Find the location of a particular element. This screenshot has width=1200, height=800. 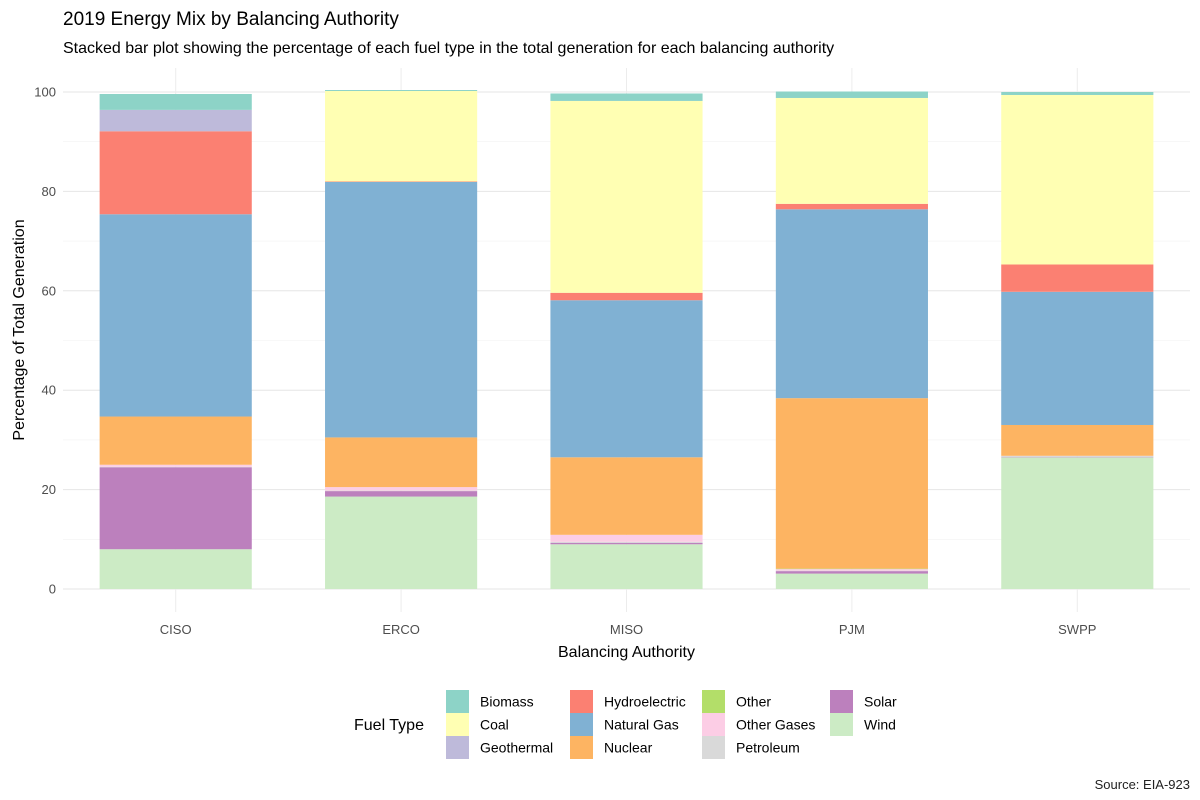

legend-item-other: Other is located at coordinates (736, 701).